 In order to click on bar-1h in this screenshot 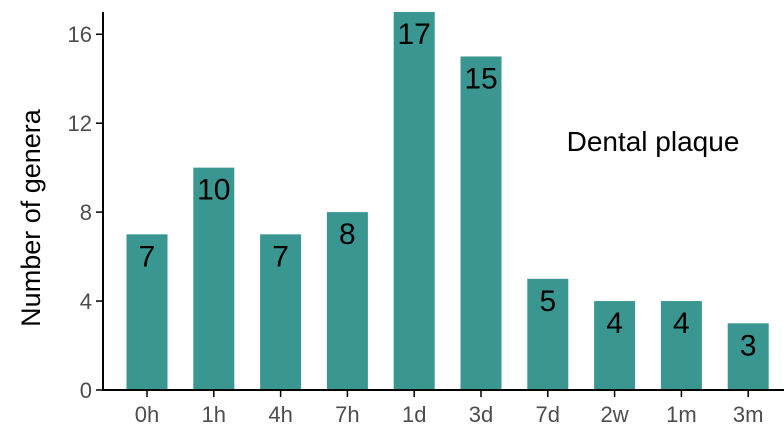, I will do `click(214, 278)`.